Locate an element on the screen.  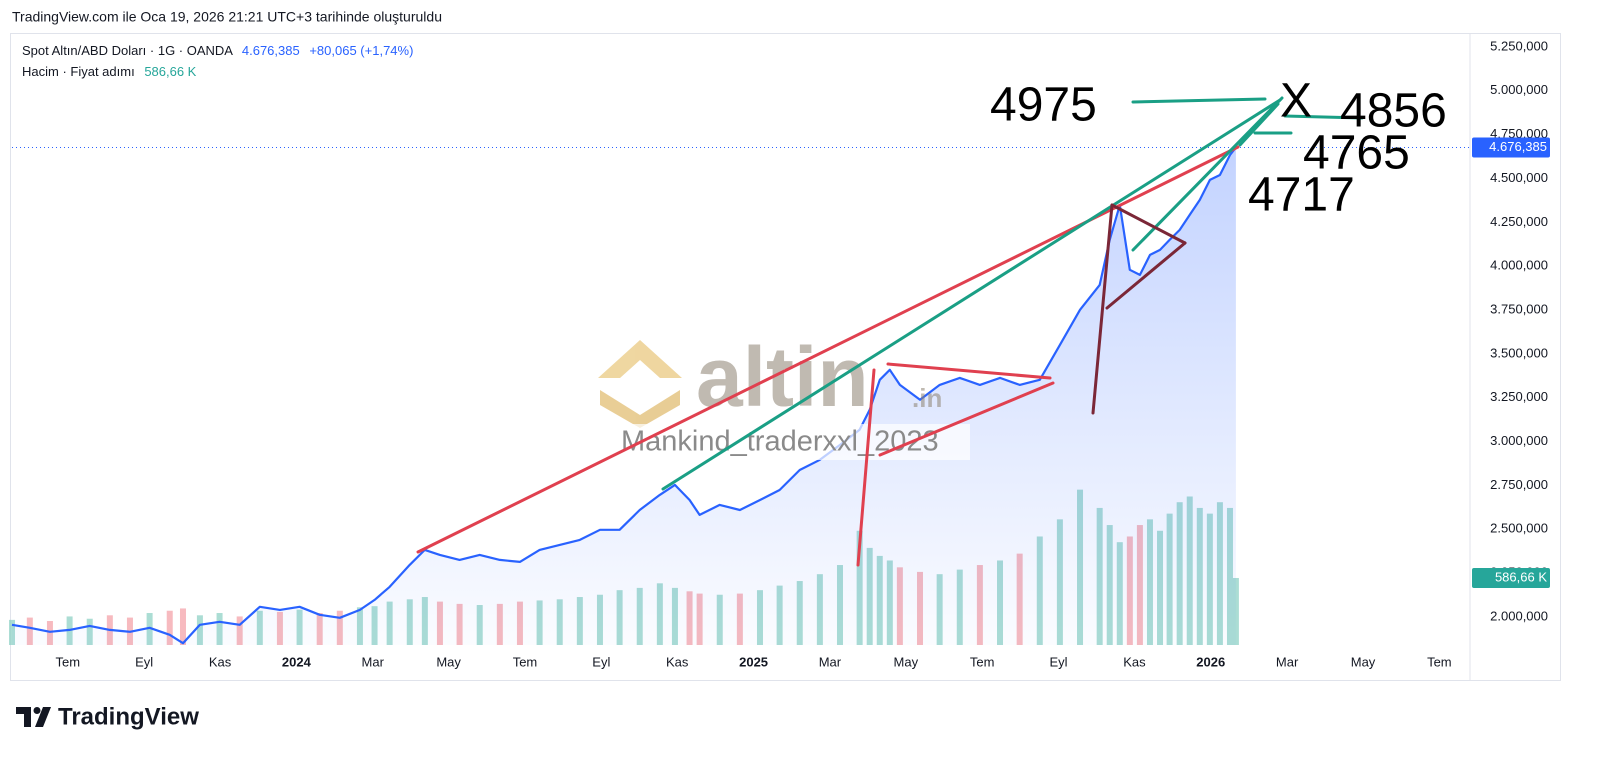
last-price-label: 4.676,385 is located at coordinates (1518, 146).